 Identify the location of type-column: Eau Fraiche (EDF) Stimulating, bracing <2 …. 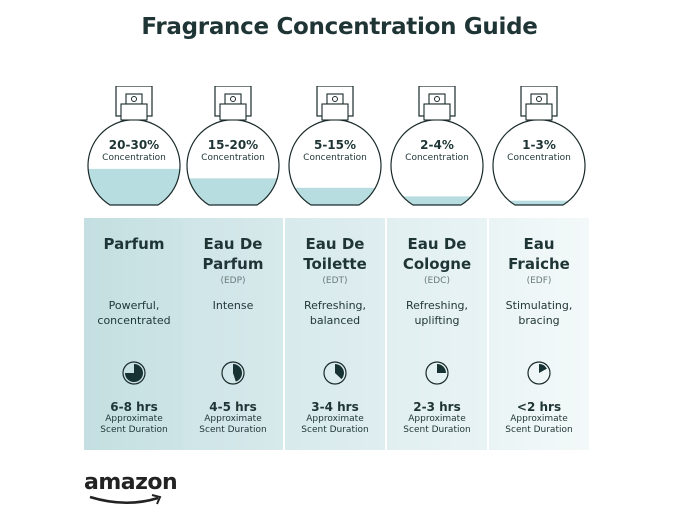
(539, 334).